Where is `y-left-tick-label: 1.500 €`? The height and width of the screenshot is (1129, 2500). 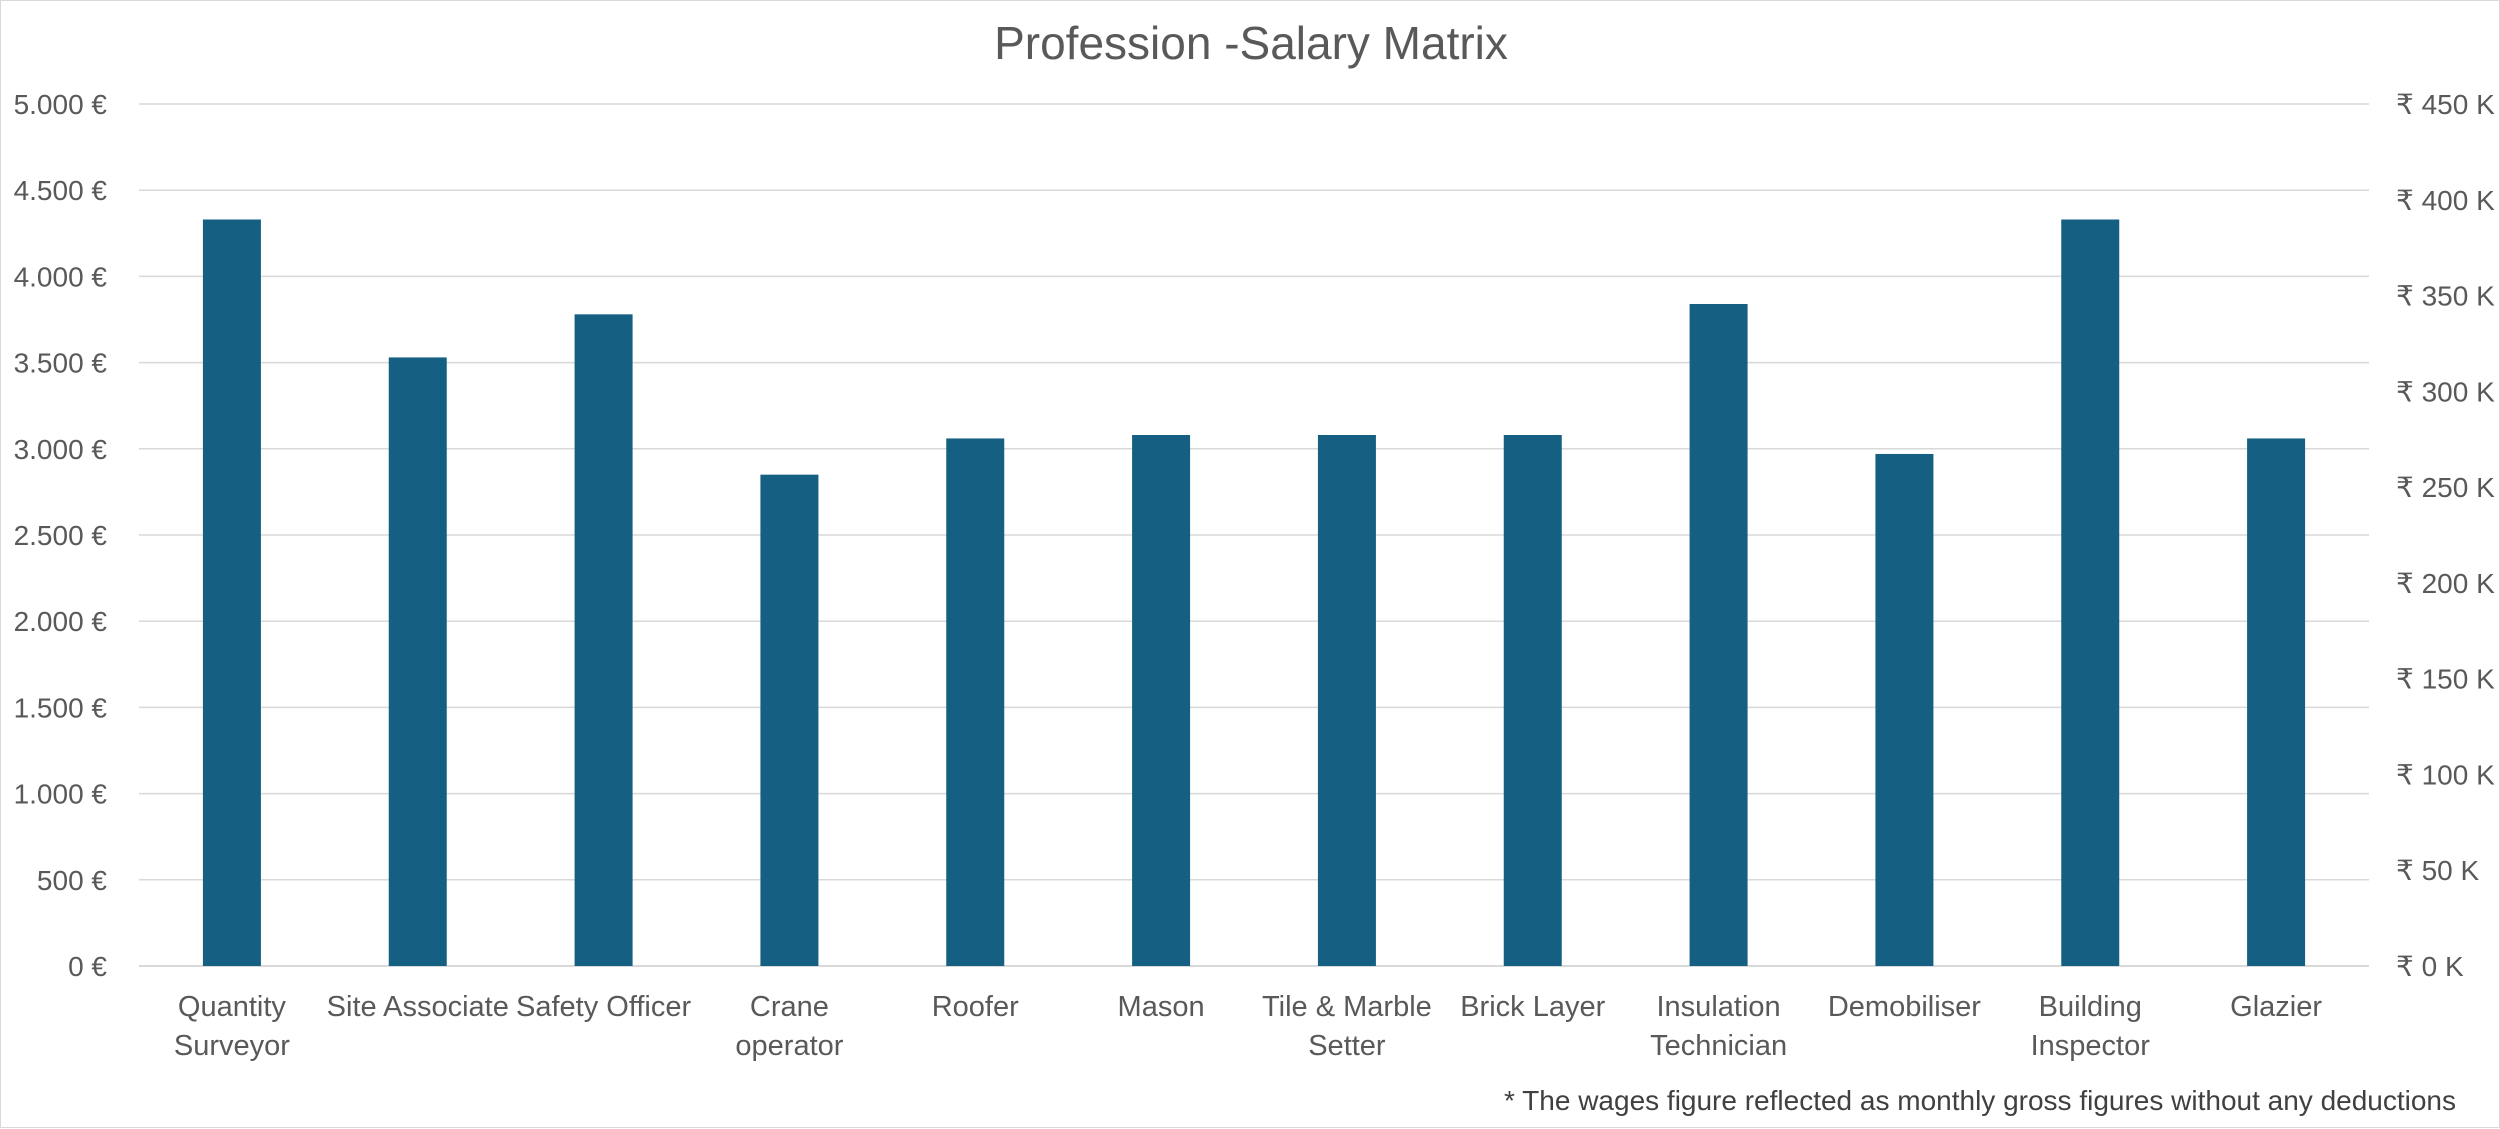 y-left-tick-label: 1.500 € is located at coordinates (61, 707).